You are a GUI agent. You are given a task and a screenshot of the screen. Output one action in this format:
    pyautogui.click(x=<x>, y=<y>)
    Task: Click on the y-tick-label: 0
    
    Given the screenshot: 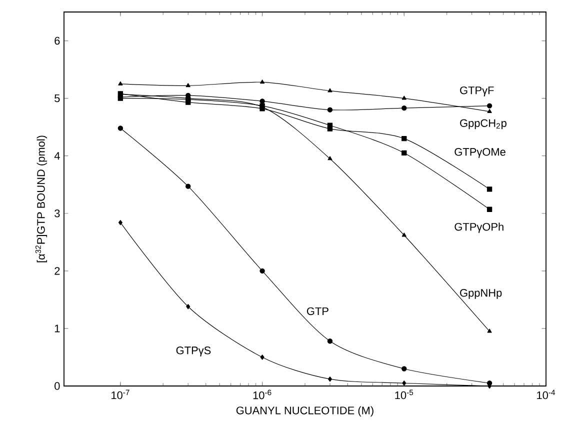 What is the action you would take?
    pyautogui.click(x=57, y=386)
    